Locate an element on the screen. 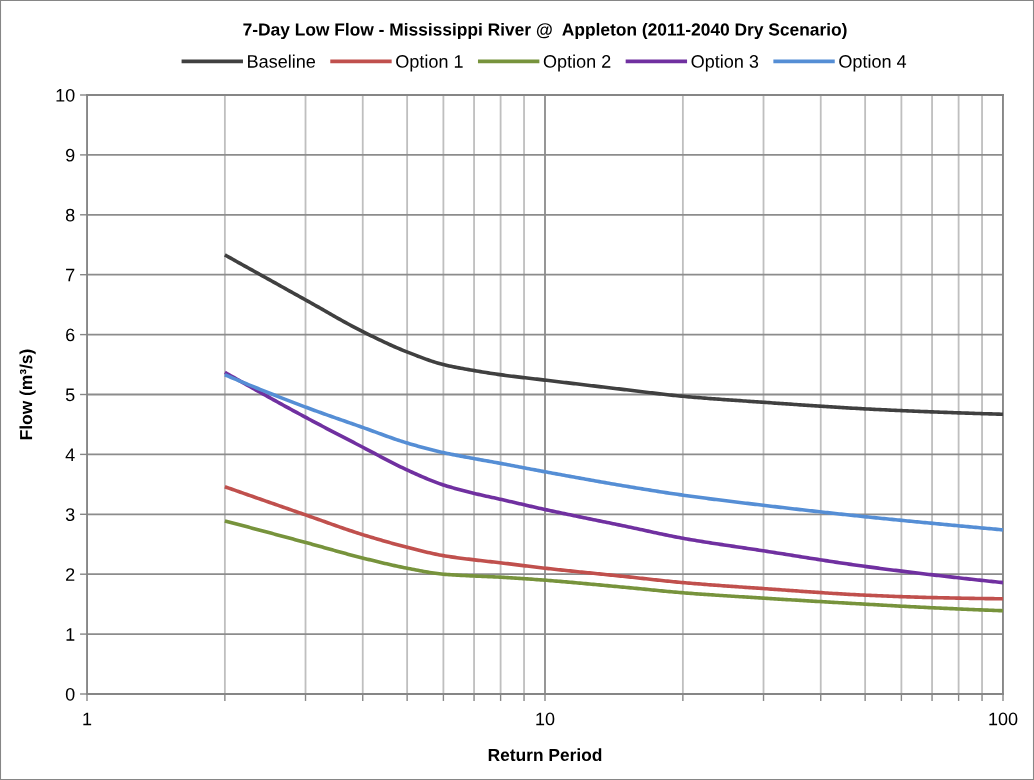  x-axis-title: Return Period is located at coordinates (545, 755).